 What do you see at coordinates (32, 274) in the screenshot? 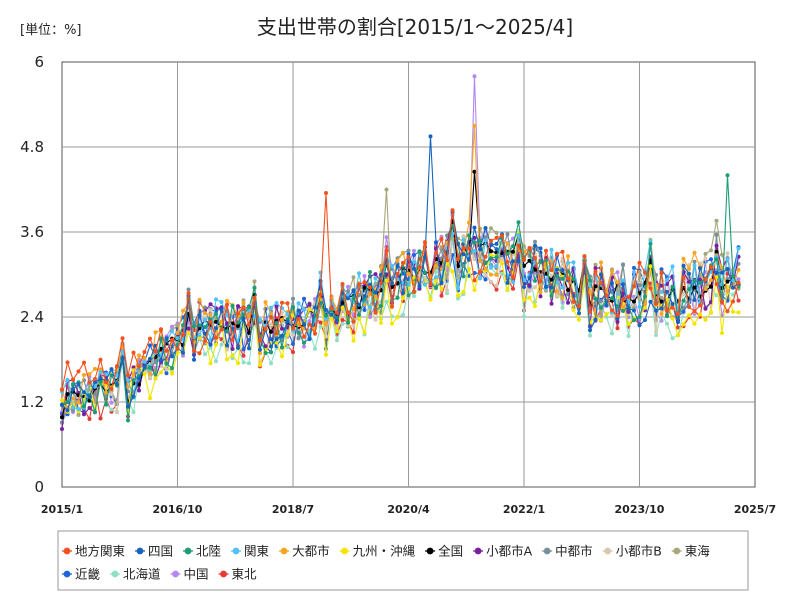
I see `y-axis: 0 1.2 2.4 3.6 4.8 6` at bounding box center [32, 274].